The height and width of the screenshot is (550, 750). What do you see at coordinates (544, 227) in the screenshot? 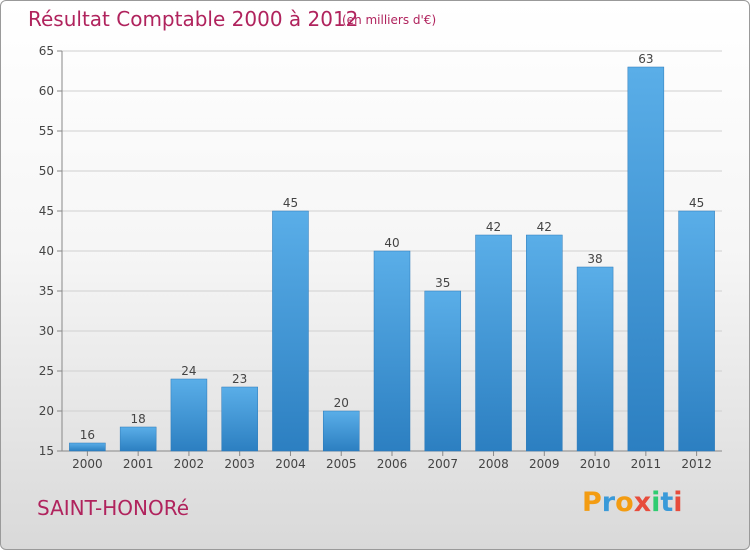
I see `data-label-2009: 42` at bounding box center [544, 227].